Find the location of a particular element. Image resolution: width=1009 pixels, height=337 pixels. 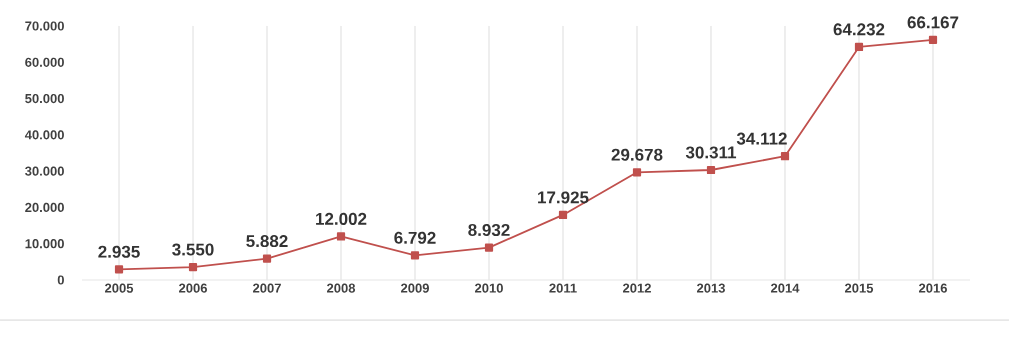

y-tick-label: 60.000 is located at coordinates (44, 62).